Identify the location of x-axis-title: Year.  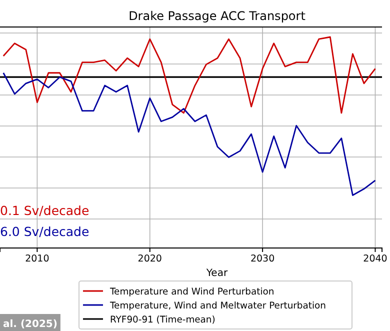
(216, 273).